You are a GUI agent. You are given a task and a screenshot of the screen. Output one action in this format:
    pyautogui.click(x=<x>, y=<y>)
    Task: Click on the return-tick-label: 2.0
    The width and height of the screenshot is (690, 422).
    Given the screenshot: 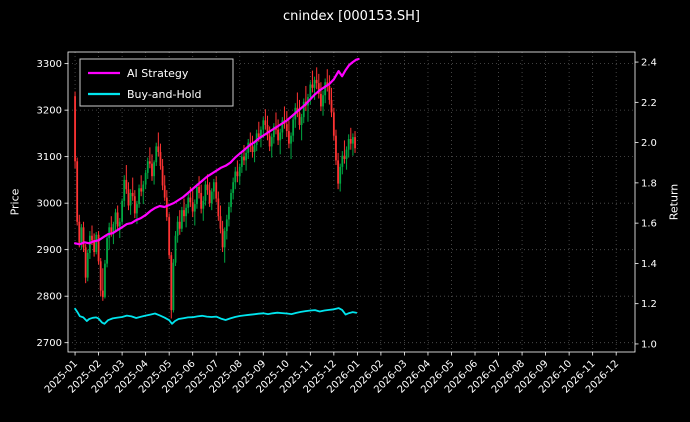 What is the action you would take?
    pyautogui.click(x=649, y=143)
    